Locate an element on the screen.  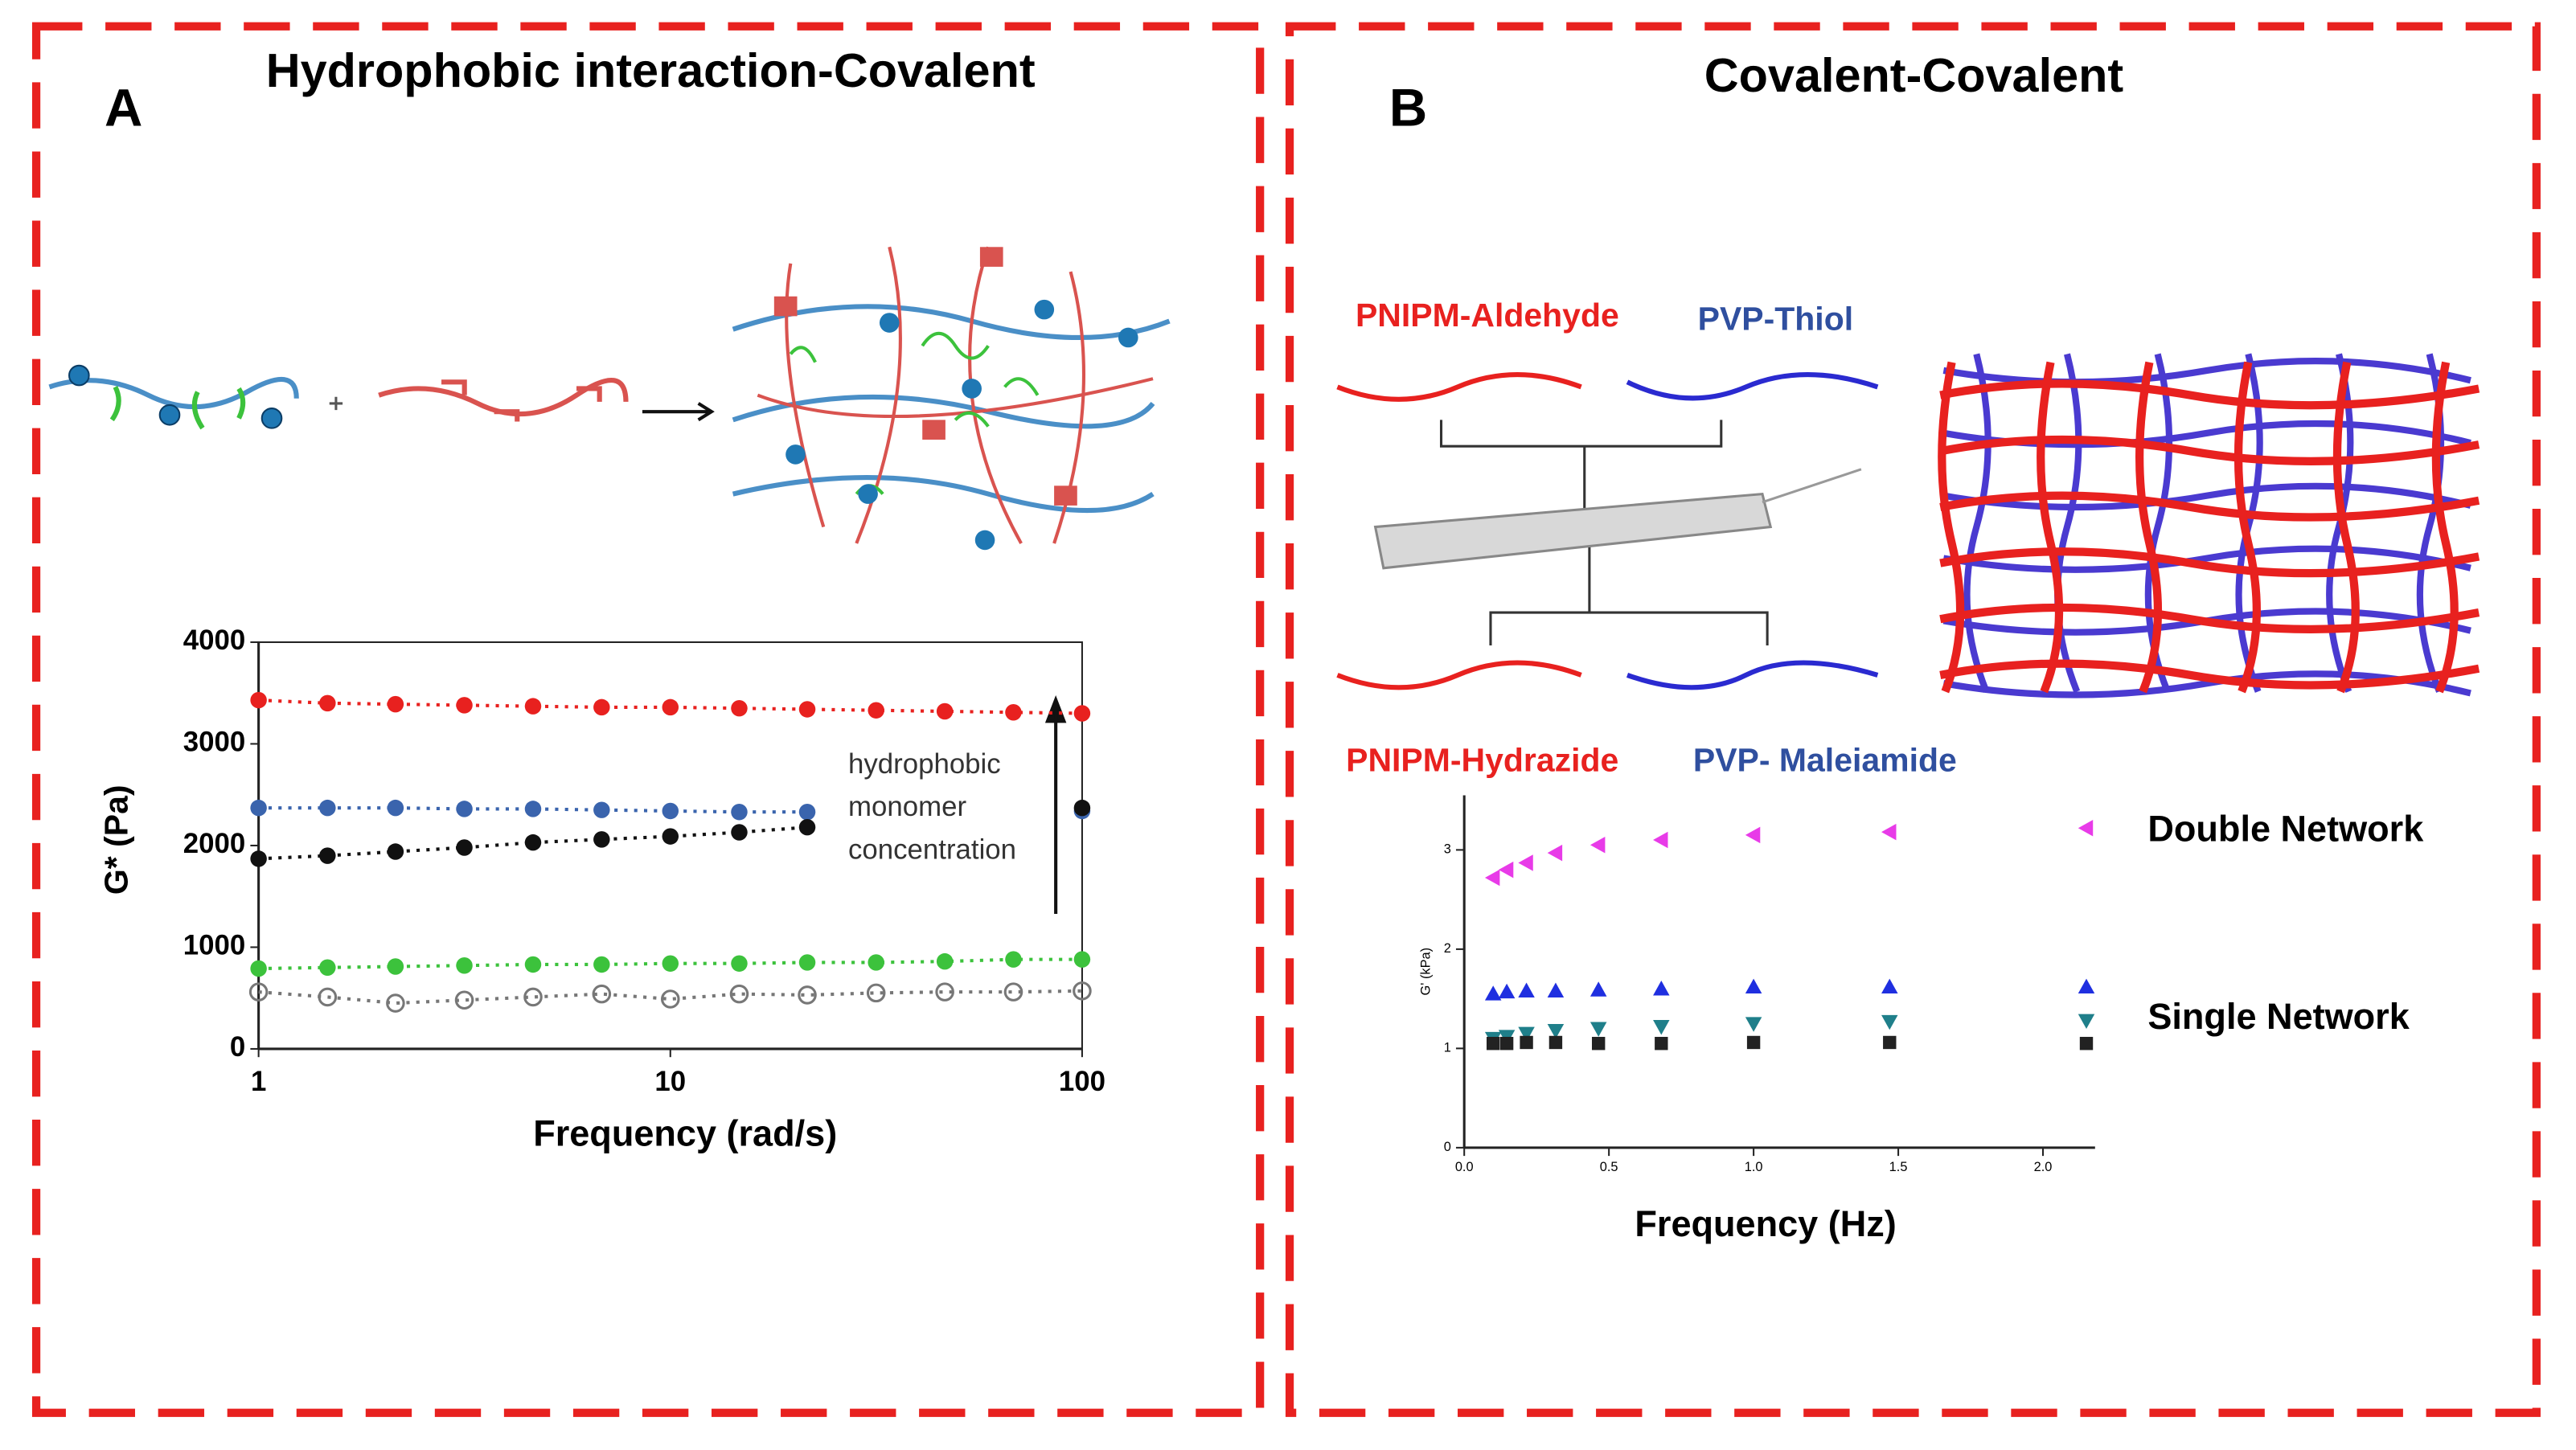
annotation: Single Network is located at coordinates (2279, 1016).